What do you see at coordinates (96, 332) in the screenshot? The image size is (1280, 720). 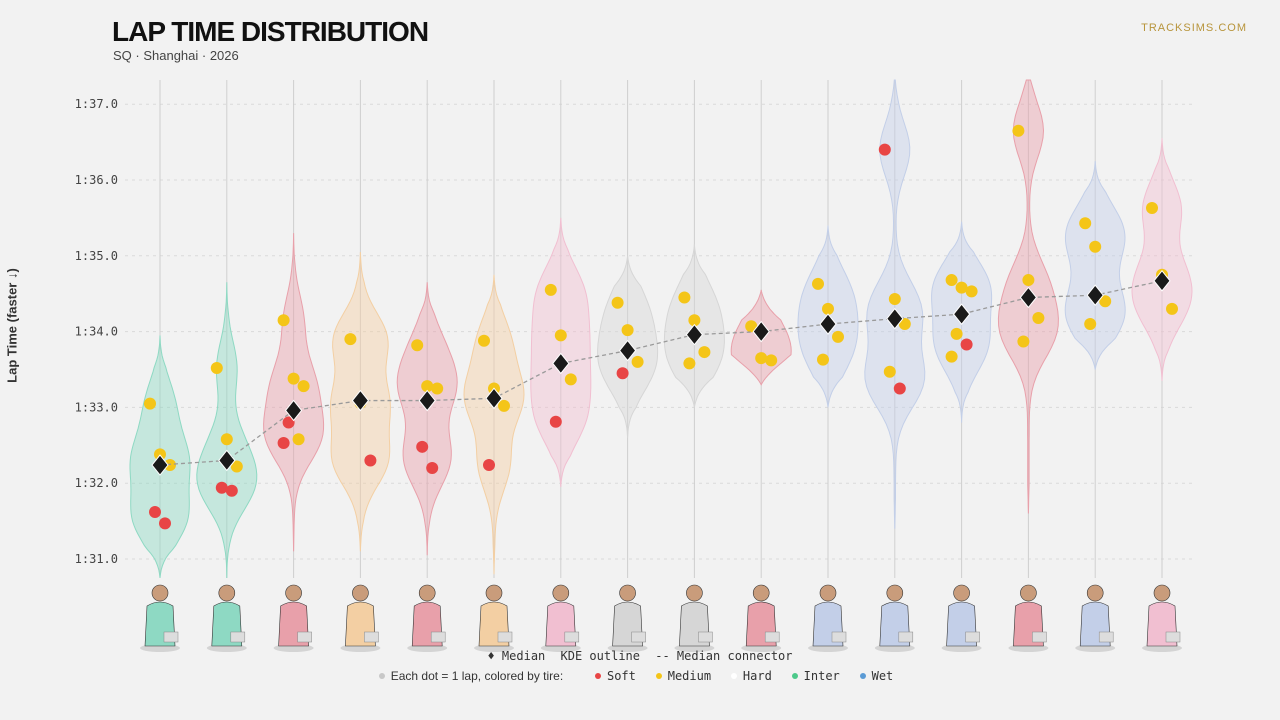 I see `y-tick-label: 1:34.0` at bounding box center [96, 332].